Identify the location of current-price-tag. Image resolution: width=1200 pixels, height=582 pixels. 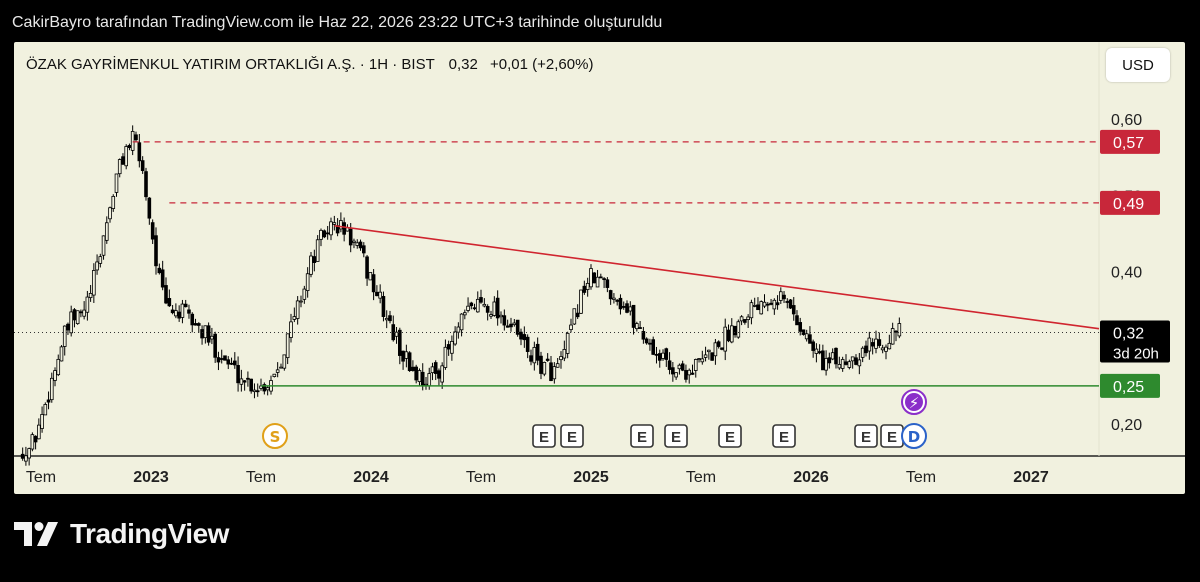
(1135, 341).